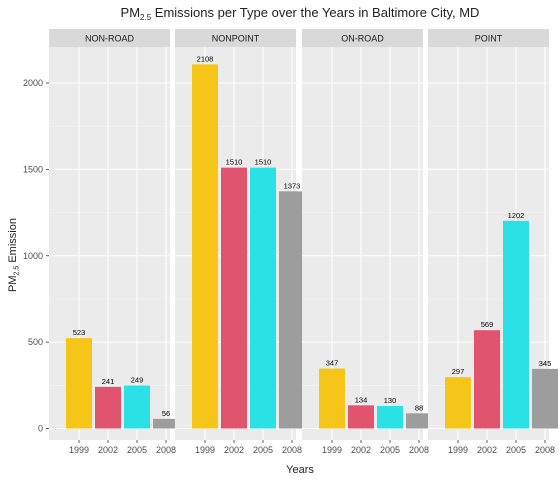  I want to click on facet-strip-label: NON-ROAD, so click(109, 39).